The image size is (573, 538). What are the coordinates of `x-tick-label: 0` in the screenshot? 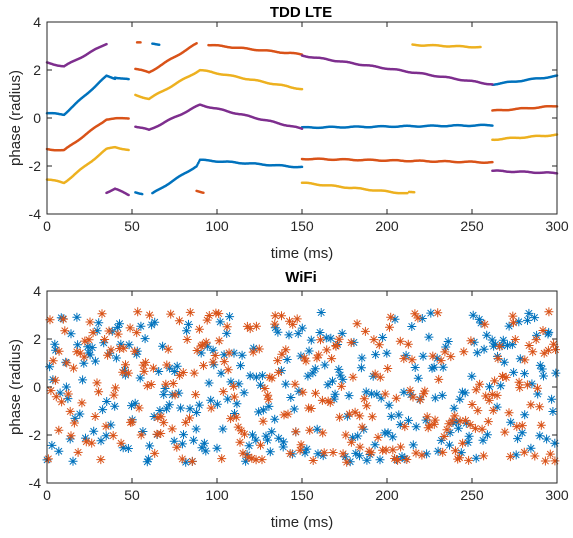 It's located at (47, 226).